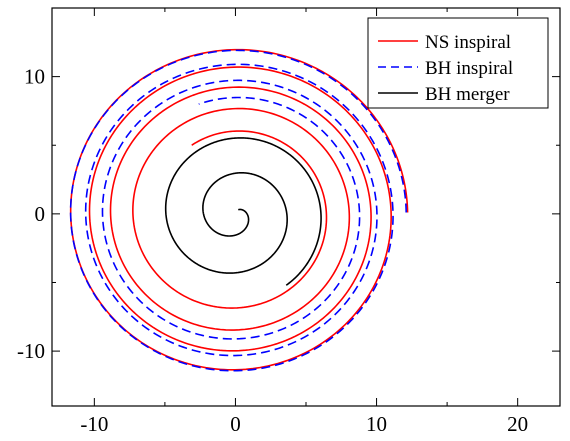  I want to click on x-tick-label: 0, so click(235, 424).